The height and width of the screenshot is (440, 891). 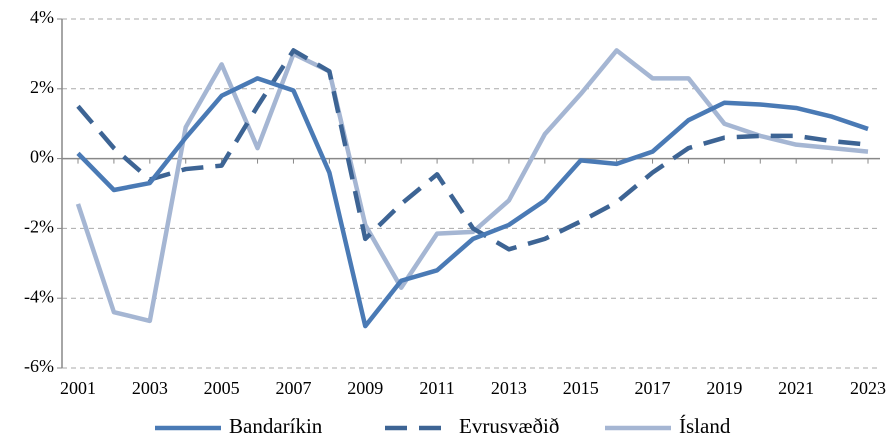 I want to click on y-tick-label: -2%, so click(x=39, y=227).